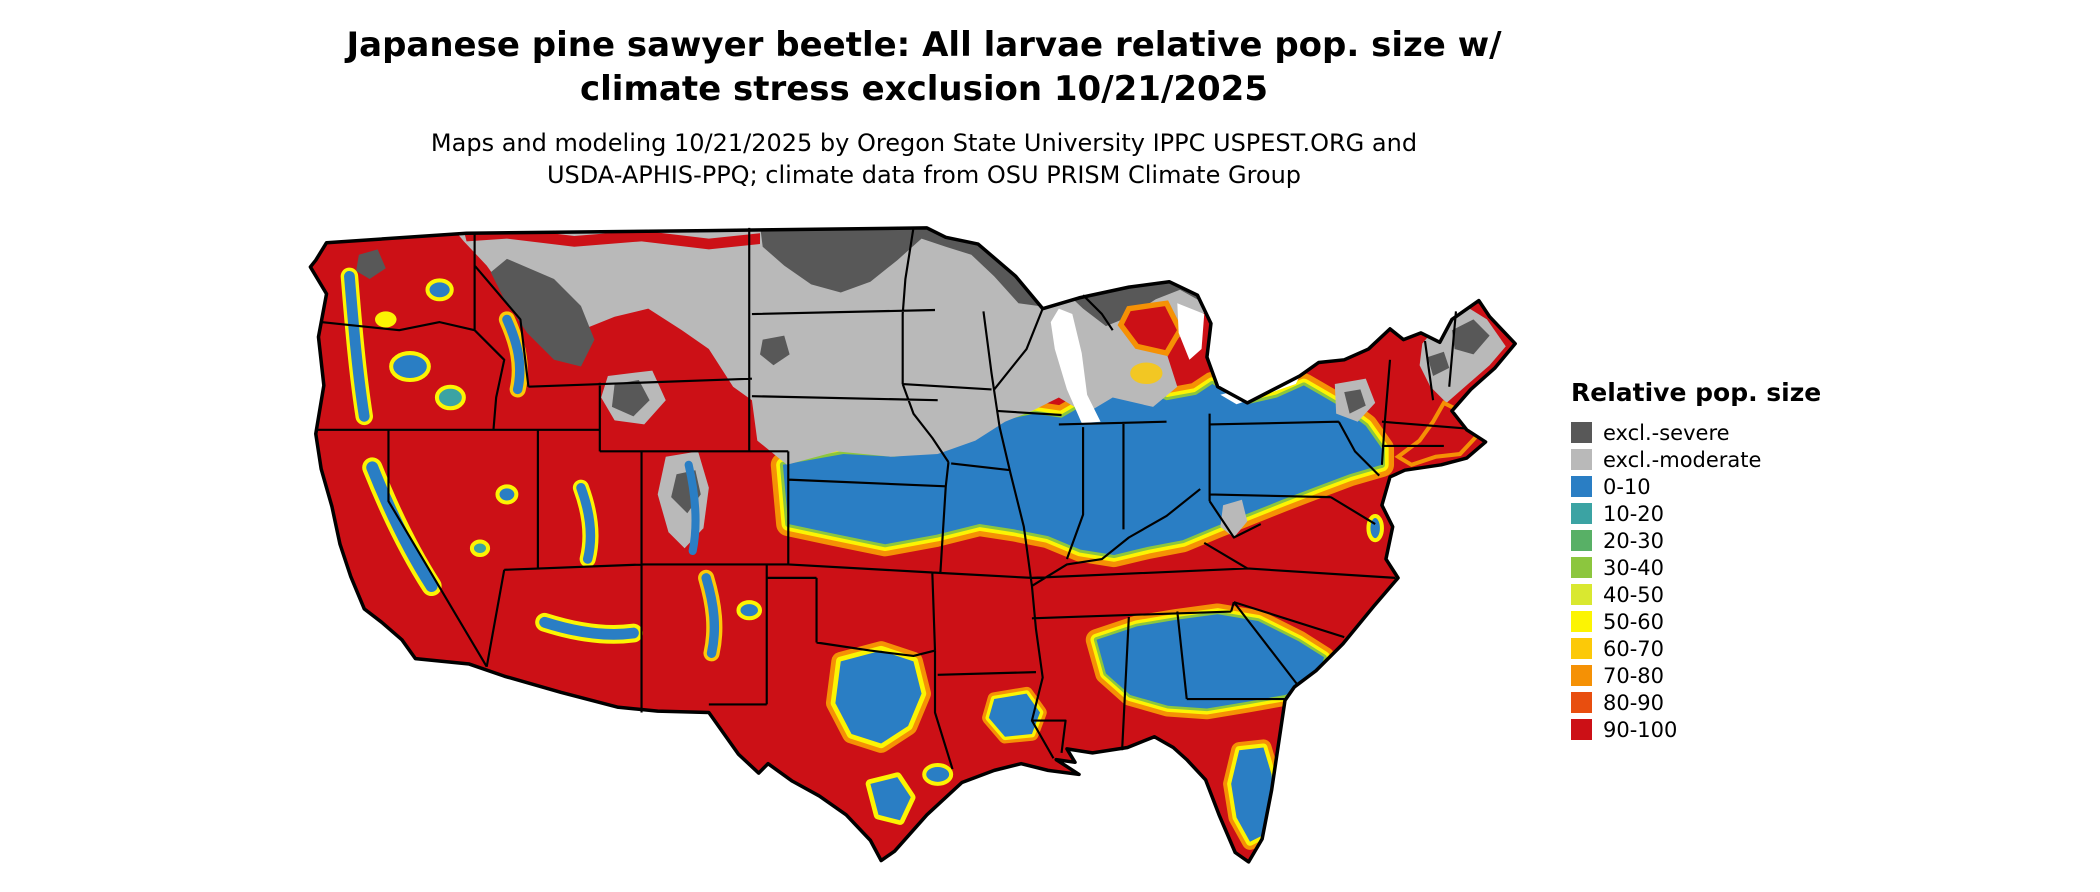 Image resolution: width=2100 pixels, height=892 pixels. Describe the element at coordinates (1634, 702) in the screenshot. I see `legend-item-label: 80-90` at that location.